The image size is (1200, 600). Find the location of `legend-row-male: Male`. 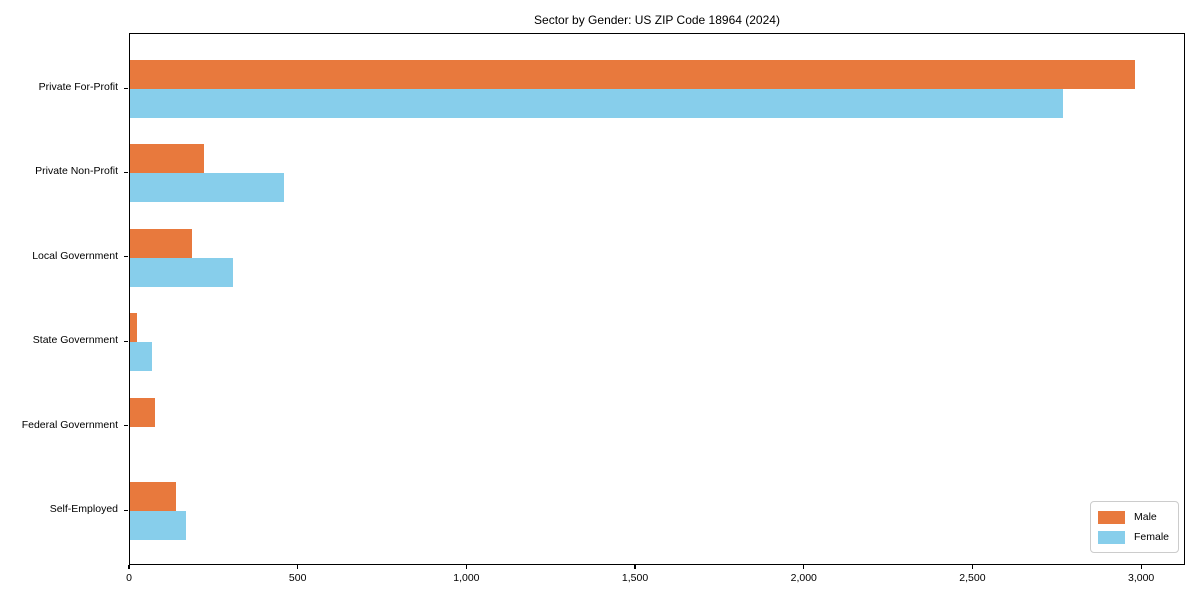

legend-row-male: Male is located at coordinates (1133, 517).